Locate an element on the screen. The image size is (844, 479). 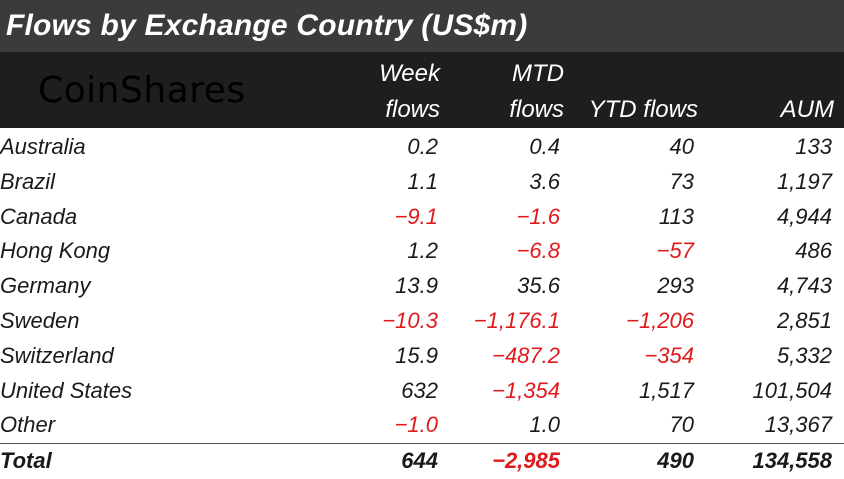
aum-cell: 486 is located at coordinates (813, 251).